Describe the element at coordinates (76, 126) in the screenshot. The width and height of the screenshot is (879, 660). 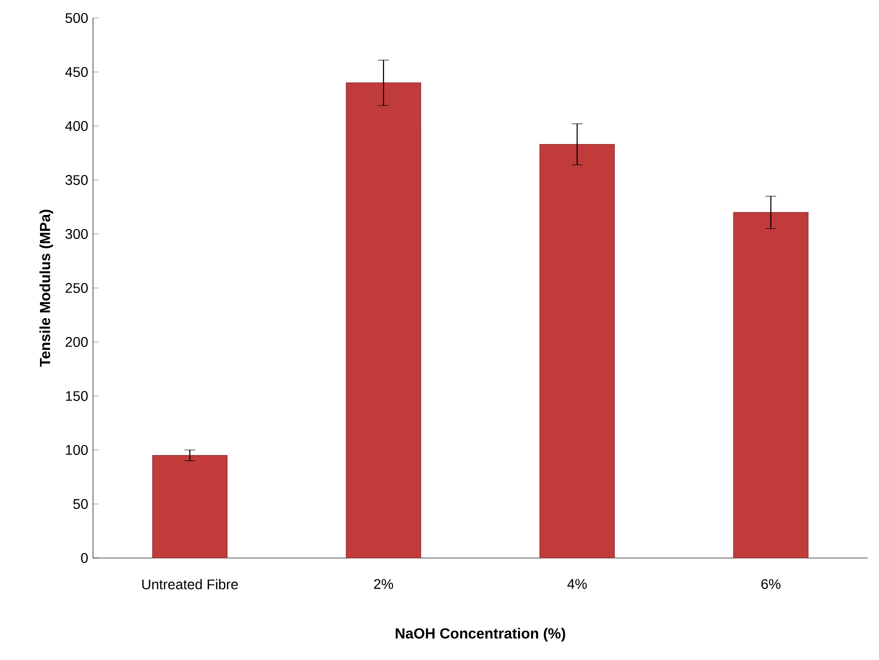
I see `y-tick-label: 400` at that location.